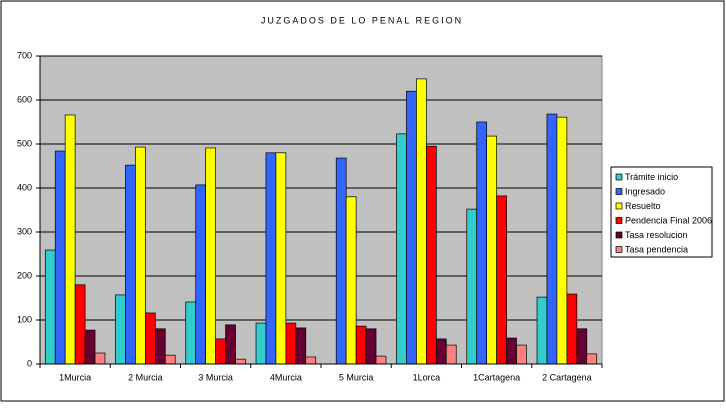  I want to click on x-tick-label: 4Murcia, so click(286, 377).